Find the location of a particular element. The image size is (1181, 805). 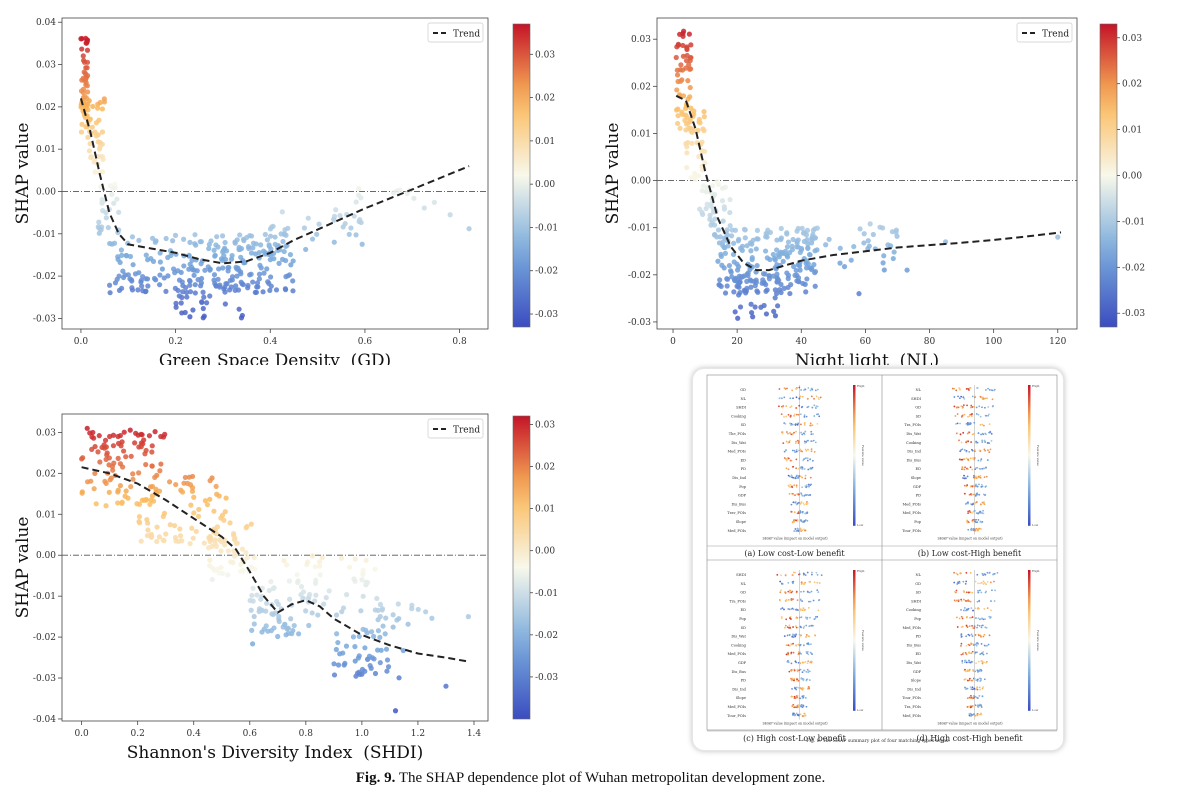

y-axis-label: SHAP value is located at coordinates (23, 174).